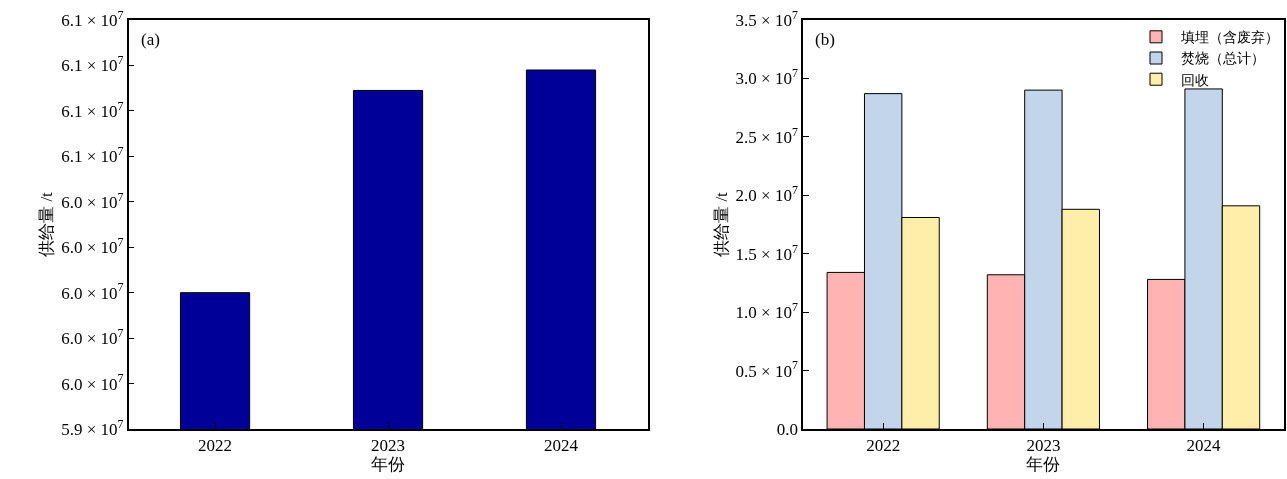  What do you see at coordinates (766, 77) in the screenshot?
I see `y-tick-label: 3.0 × 10$^{7}$` at bounding box center [766, 77].